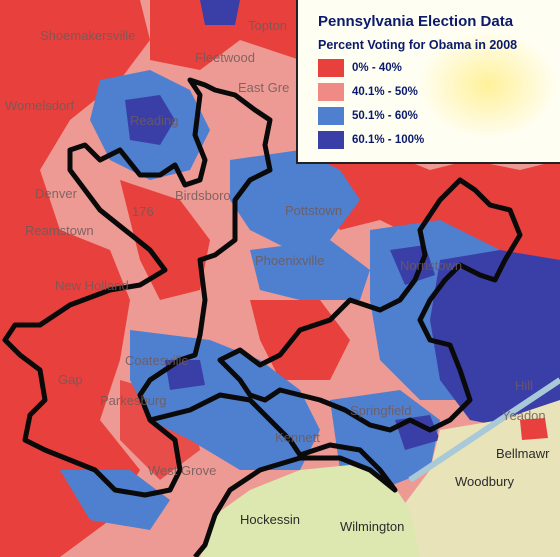 This screenshot has width=560, height=557. Describe the element at coordinates (485, 481) in the screenshot. I see `place-label: Woodbury` at that location.